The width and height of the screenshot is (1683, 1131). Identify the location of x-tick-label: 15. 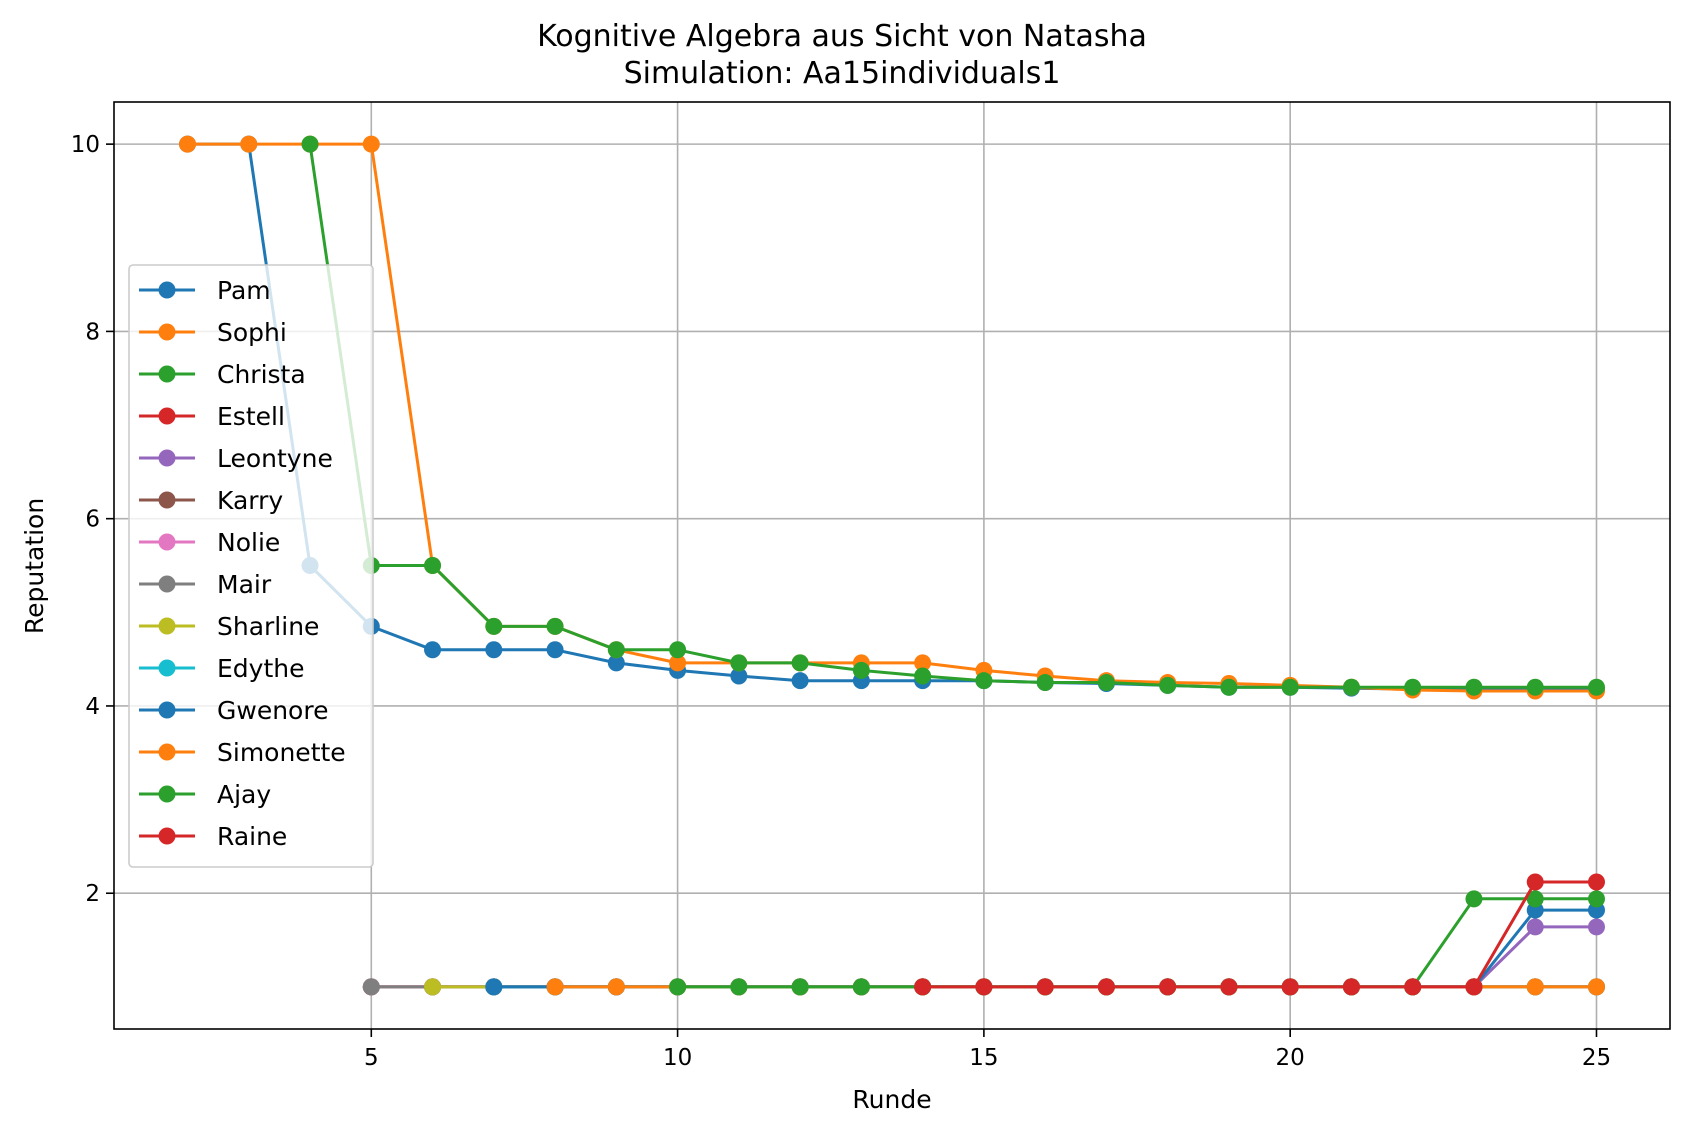
(983, 1058).